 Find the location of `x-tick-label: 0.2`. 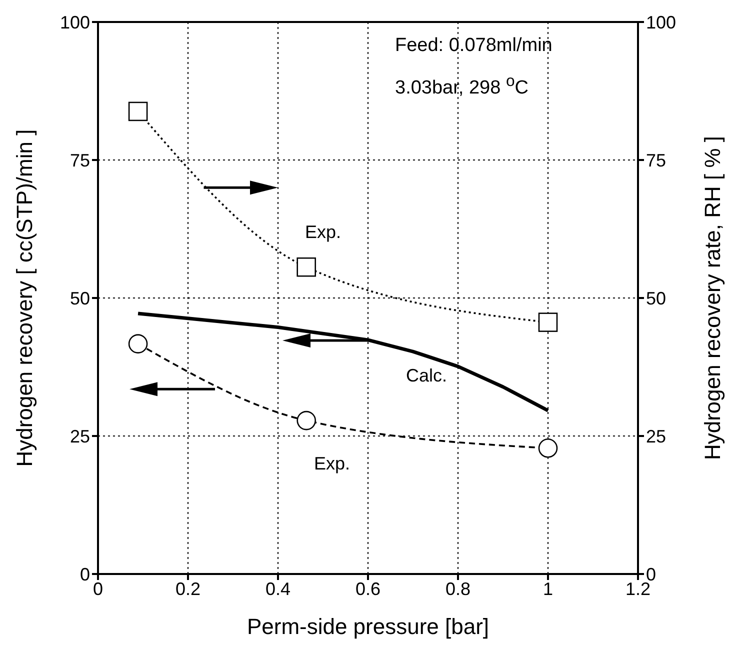

x-tick-label: 0.2 is located at coordinates (188, 588).